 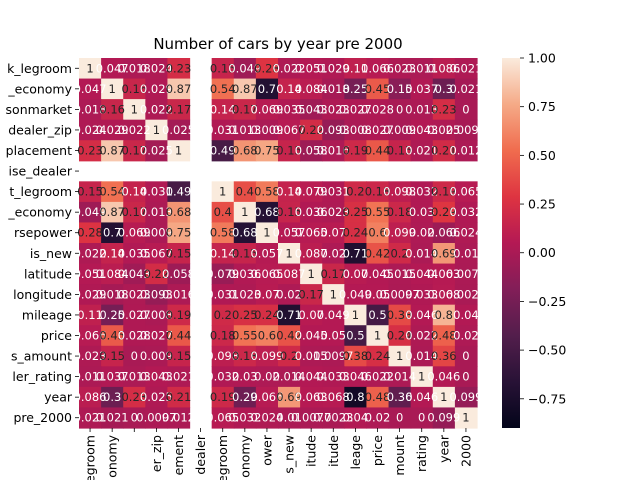 What do you see at coordinates (134, 68) in the screenshot?
I see `cell-value-label: 0.018` at bounding box center [134, 68].